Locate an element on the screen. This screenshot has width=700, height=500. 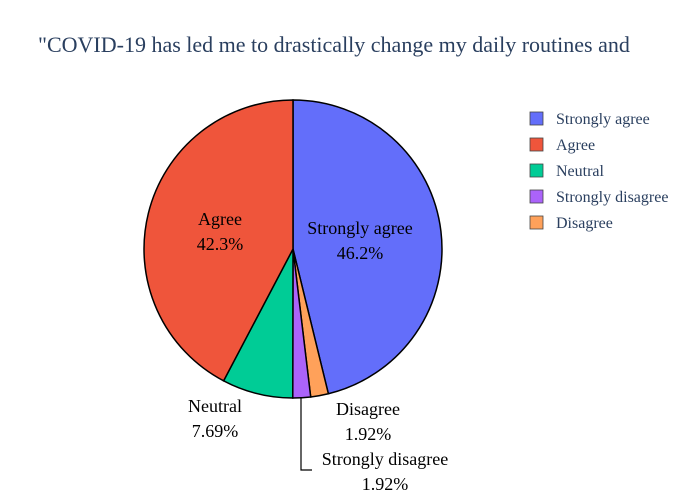
slice-agree is located at coordinates (218, 240).